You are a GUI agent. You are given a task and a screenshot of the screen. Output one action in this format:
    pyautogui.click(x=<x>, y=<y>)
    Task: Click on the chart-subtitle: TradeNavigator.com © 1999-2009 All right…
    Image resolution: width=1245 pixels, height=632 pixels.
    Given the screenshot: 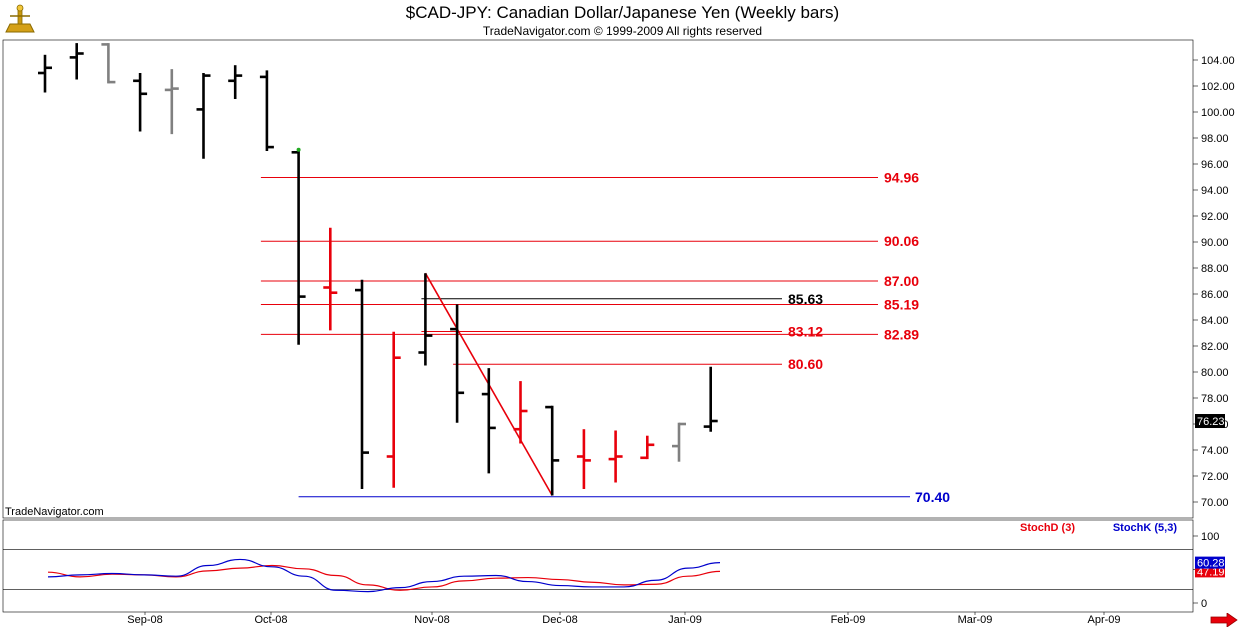 What is the action you would take?
    pyautogui.click(x=622, y=31)
    